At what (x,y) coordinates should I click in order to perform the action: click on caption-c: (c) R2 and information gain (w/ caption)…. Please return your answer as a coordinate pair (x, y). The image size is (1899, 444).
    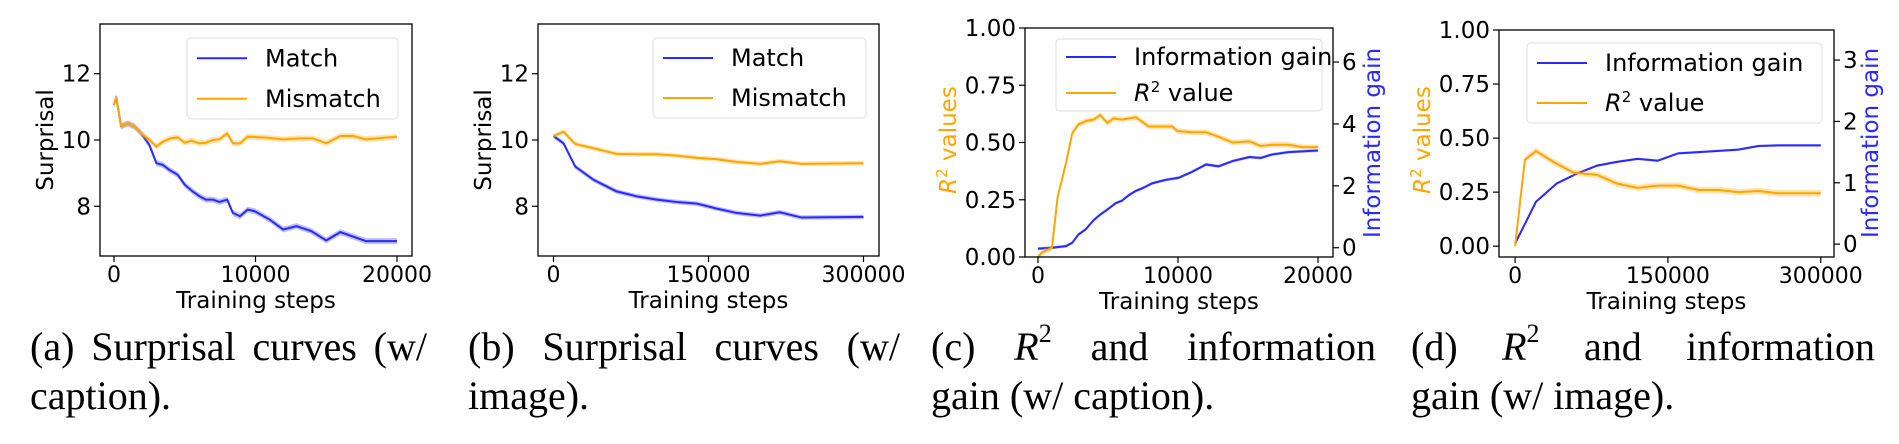
    Looking at the image, I should click on (1153, 369).